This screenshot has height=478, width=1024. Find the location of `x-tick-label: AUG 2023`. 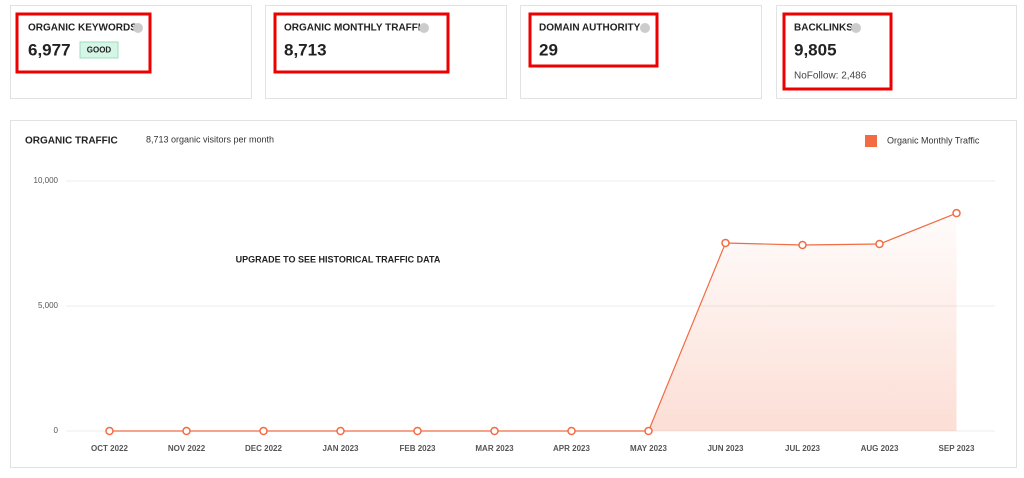

x-tick-label: AUG 2023 is located at coordinates (880, 448).